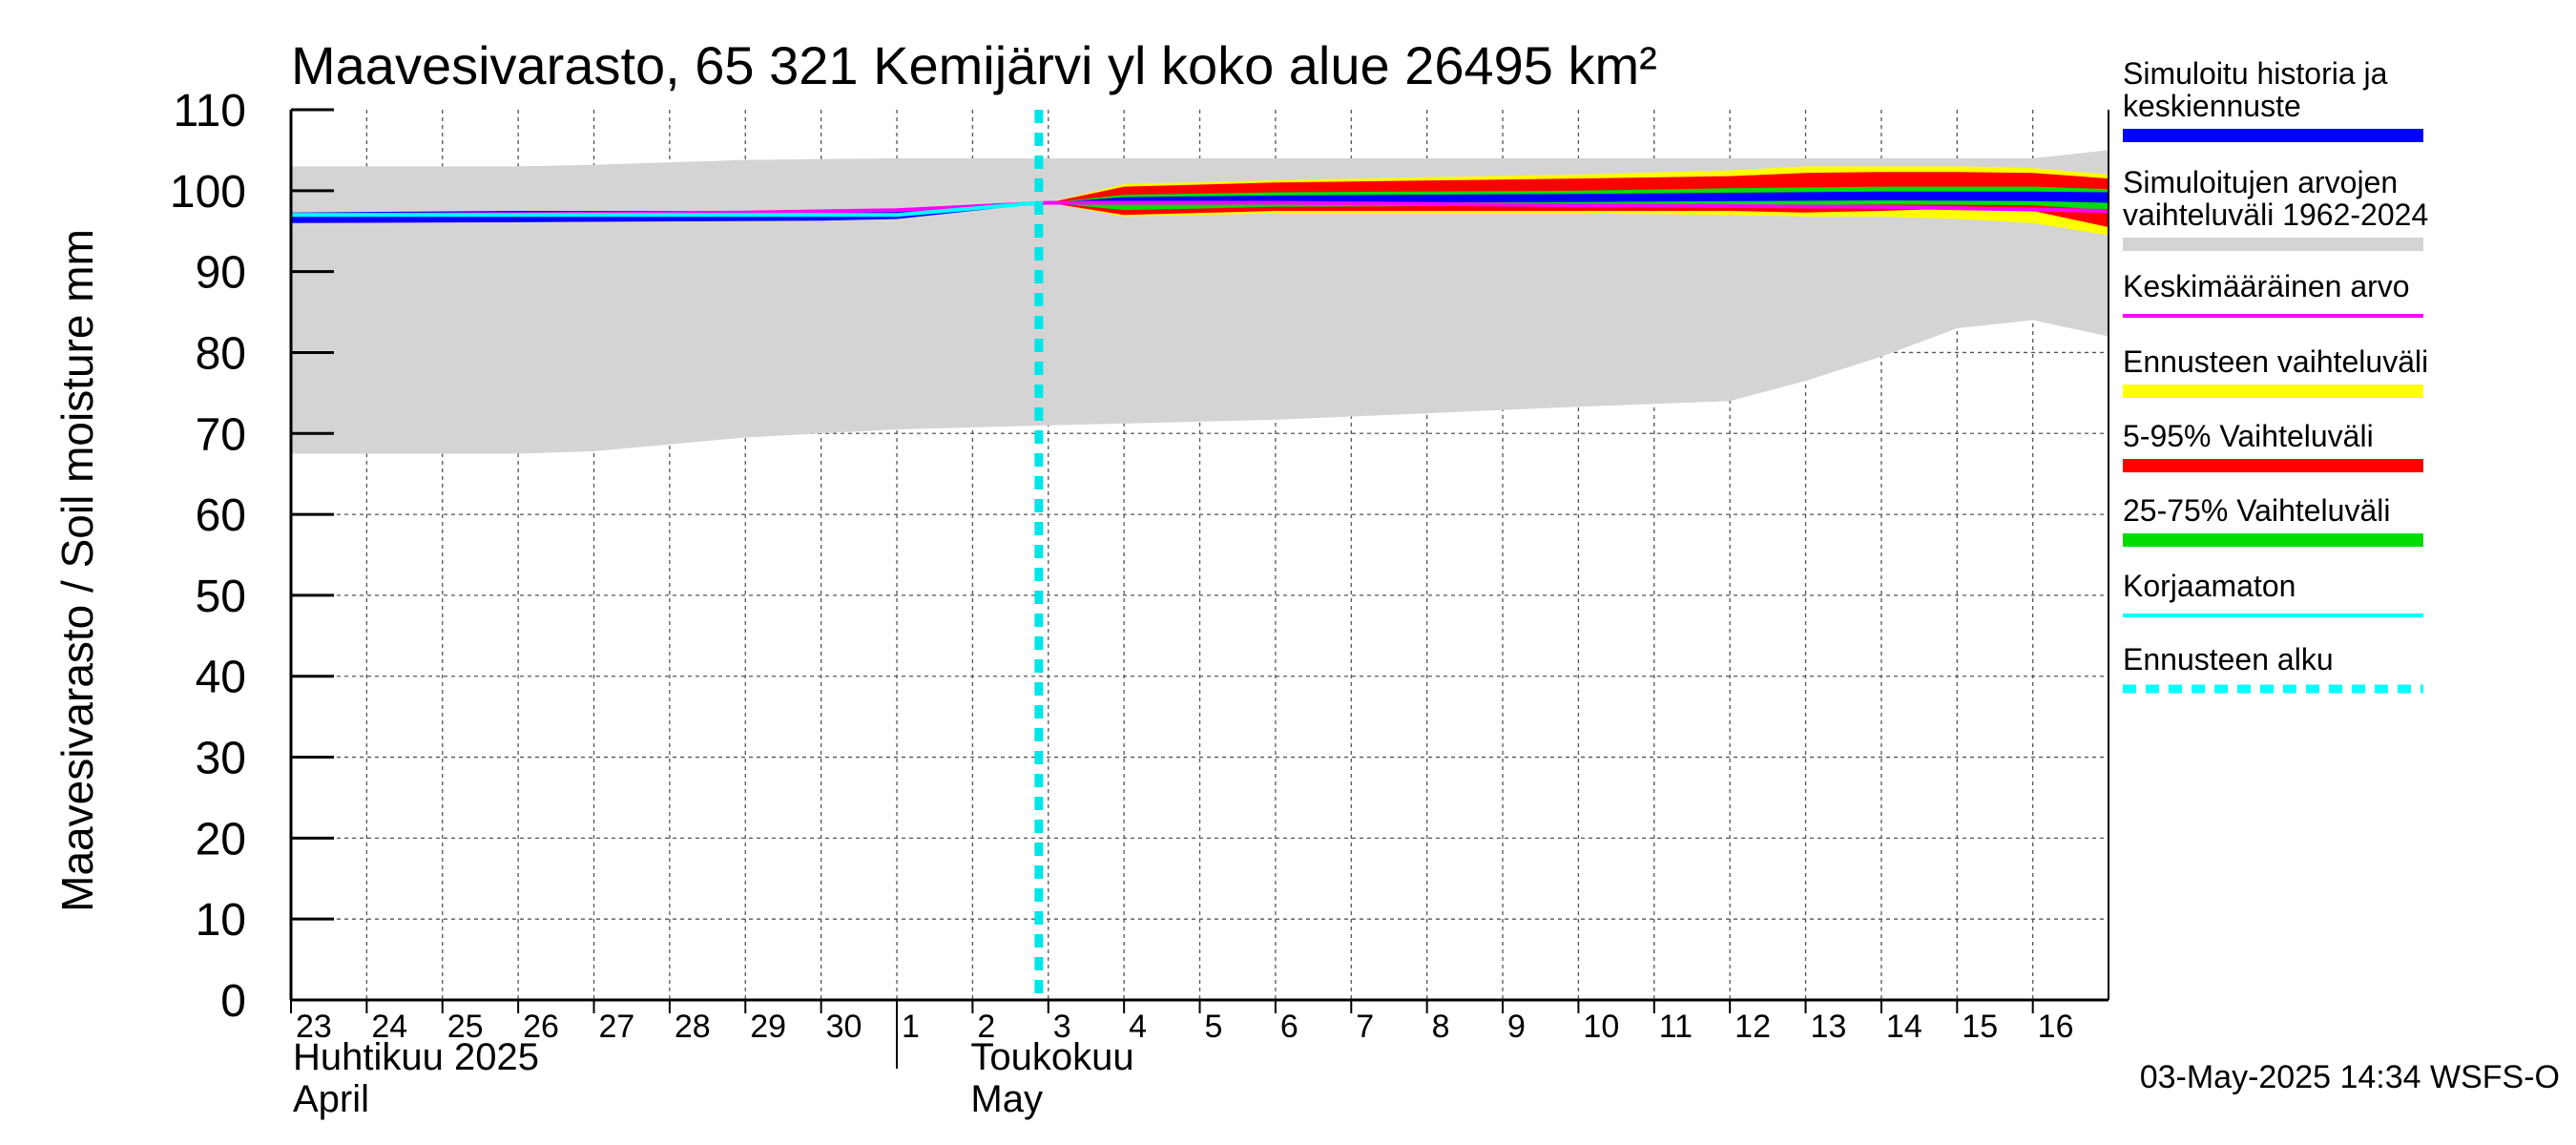  I want to click on legend-label: keskiennuste, so click(2212, 106).